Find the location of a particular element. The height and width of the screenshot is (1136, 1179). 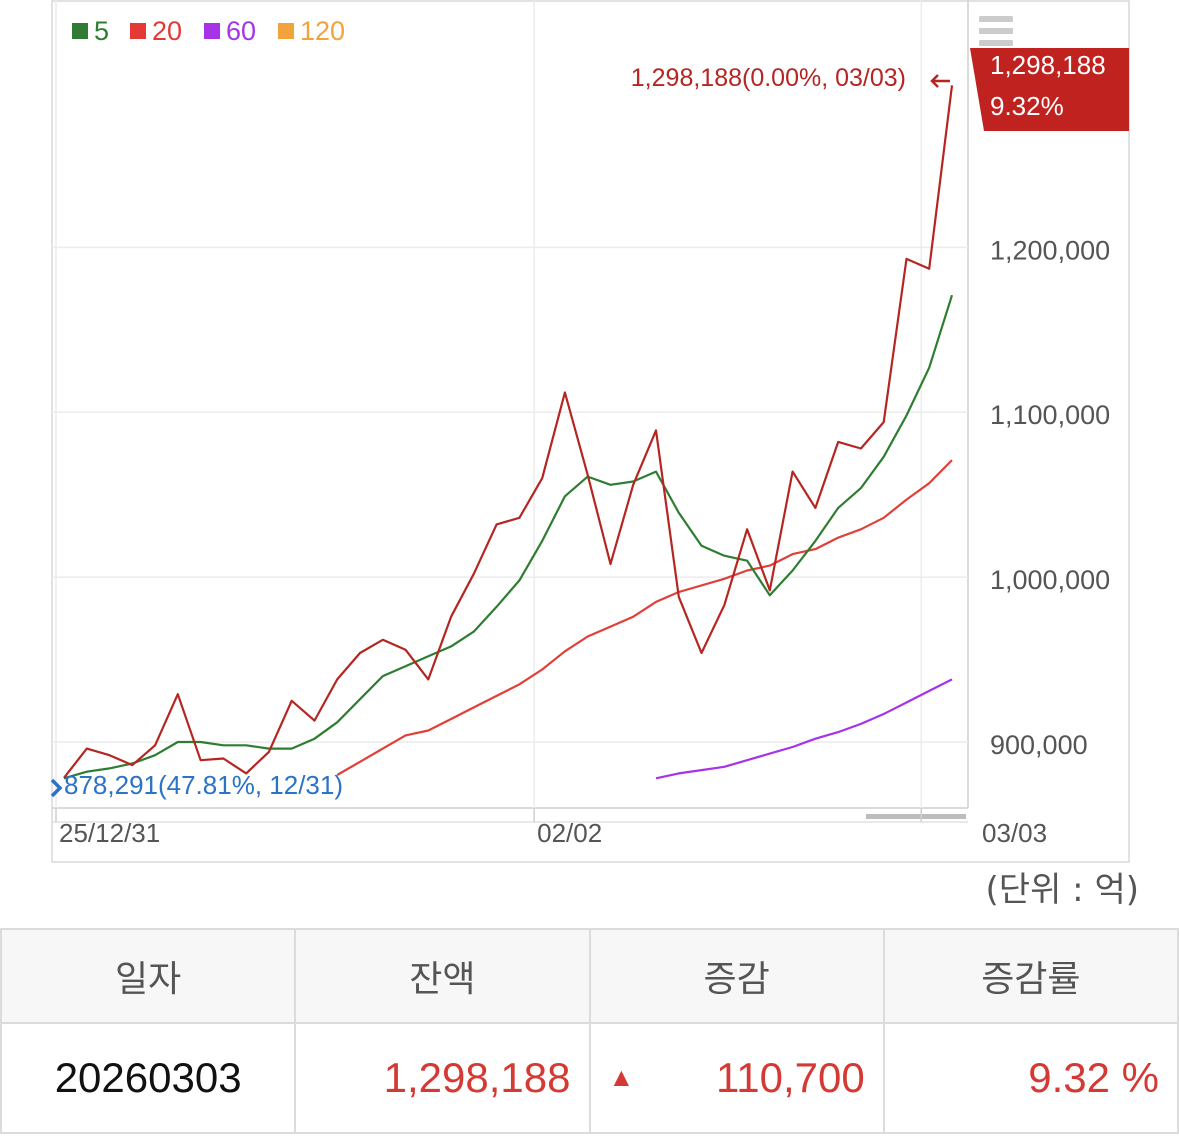

y-tick-label: 1,000,000 is located at coordinates (1050, 580).